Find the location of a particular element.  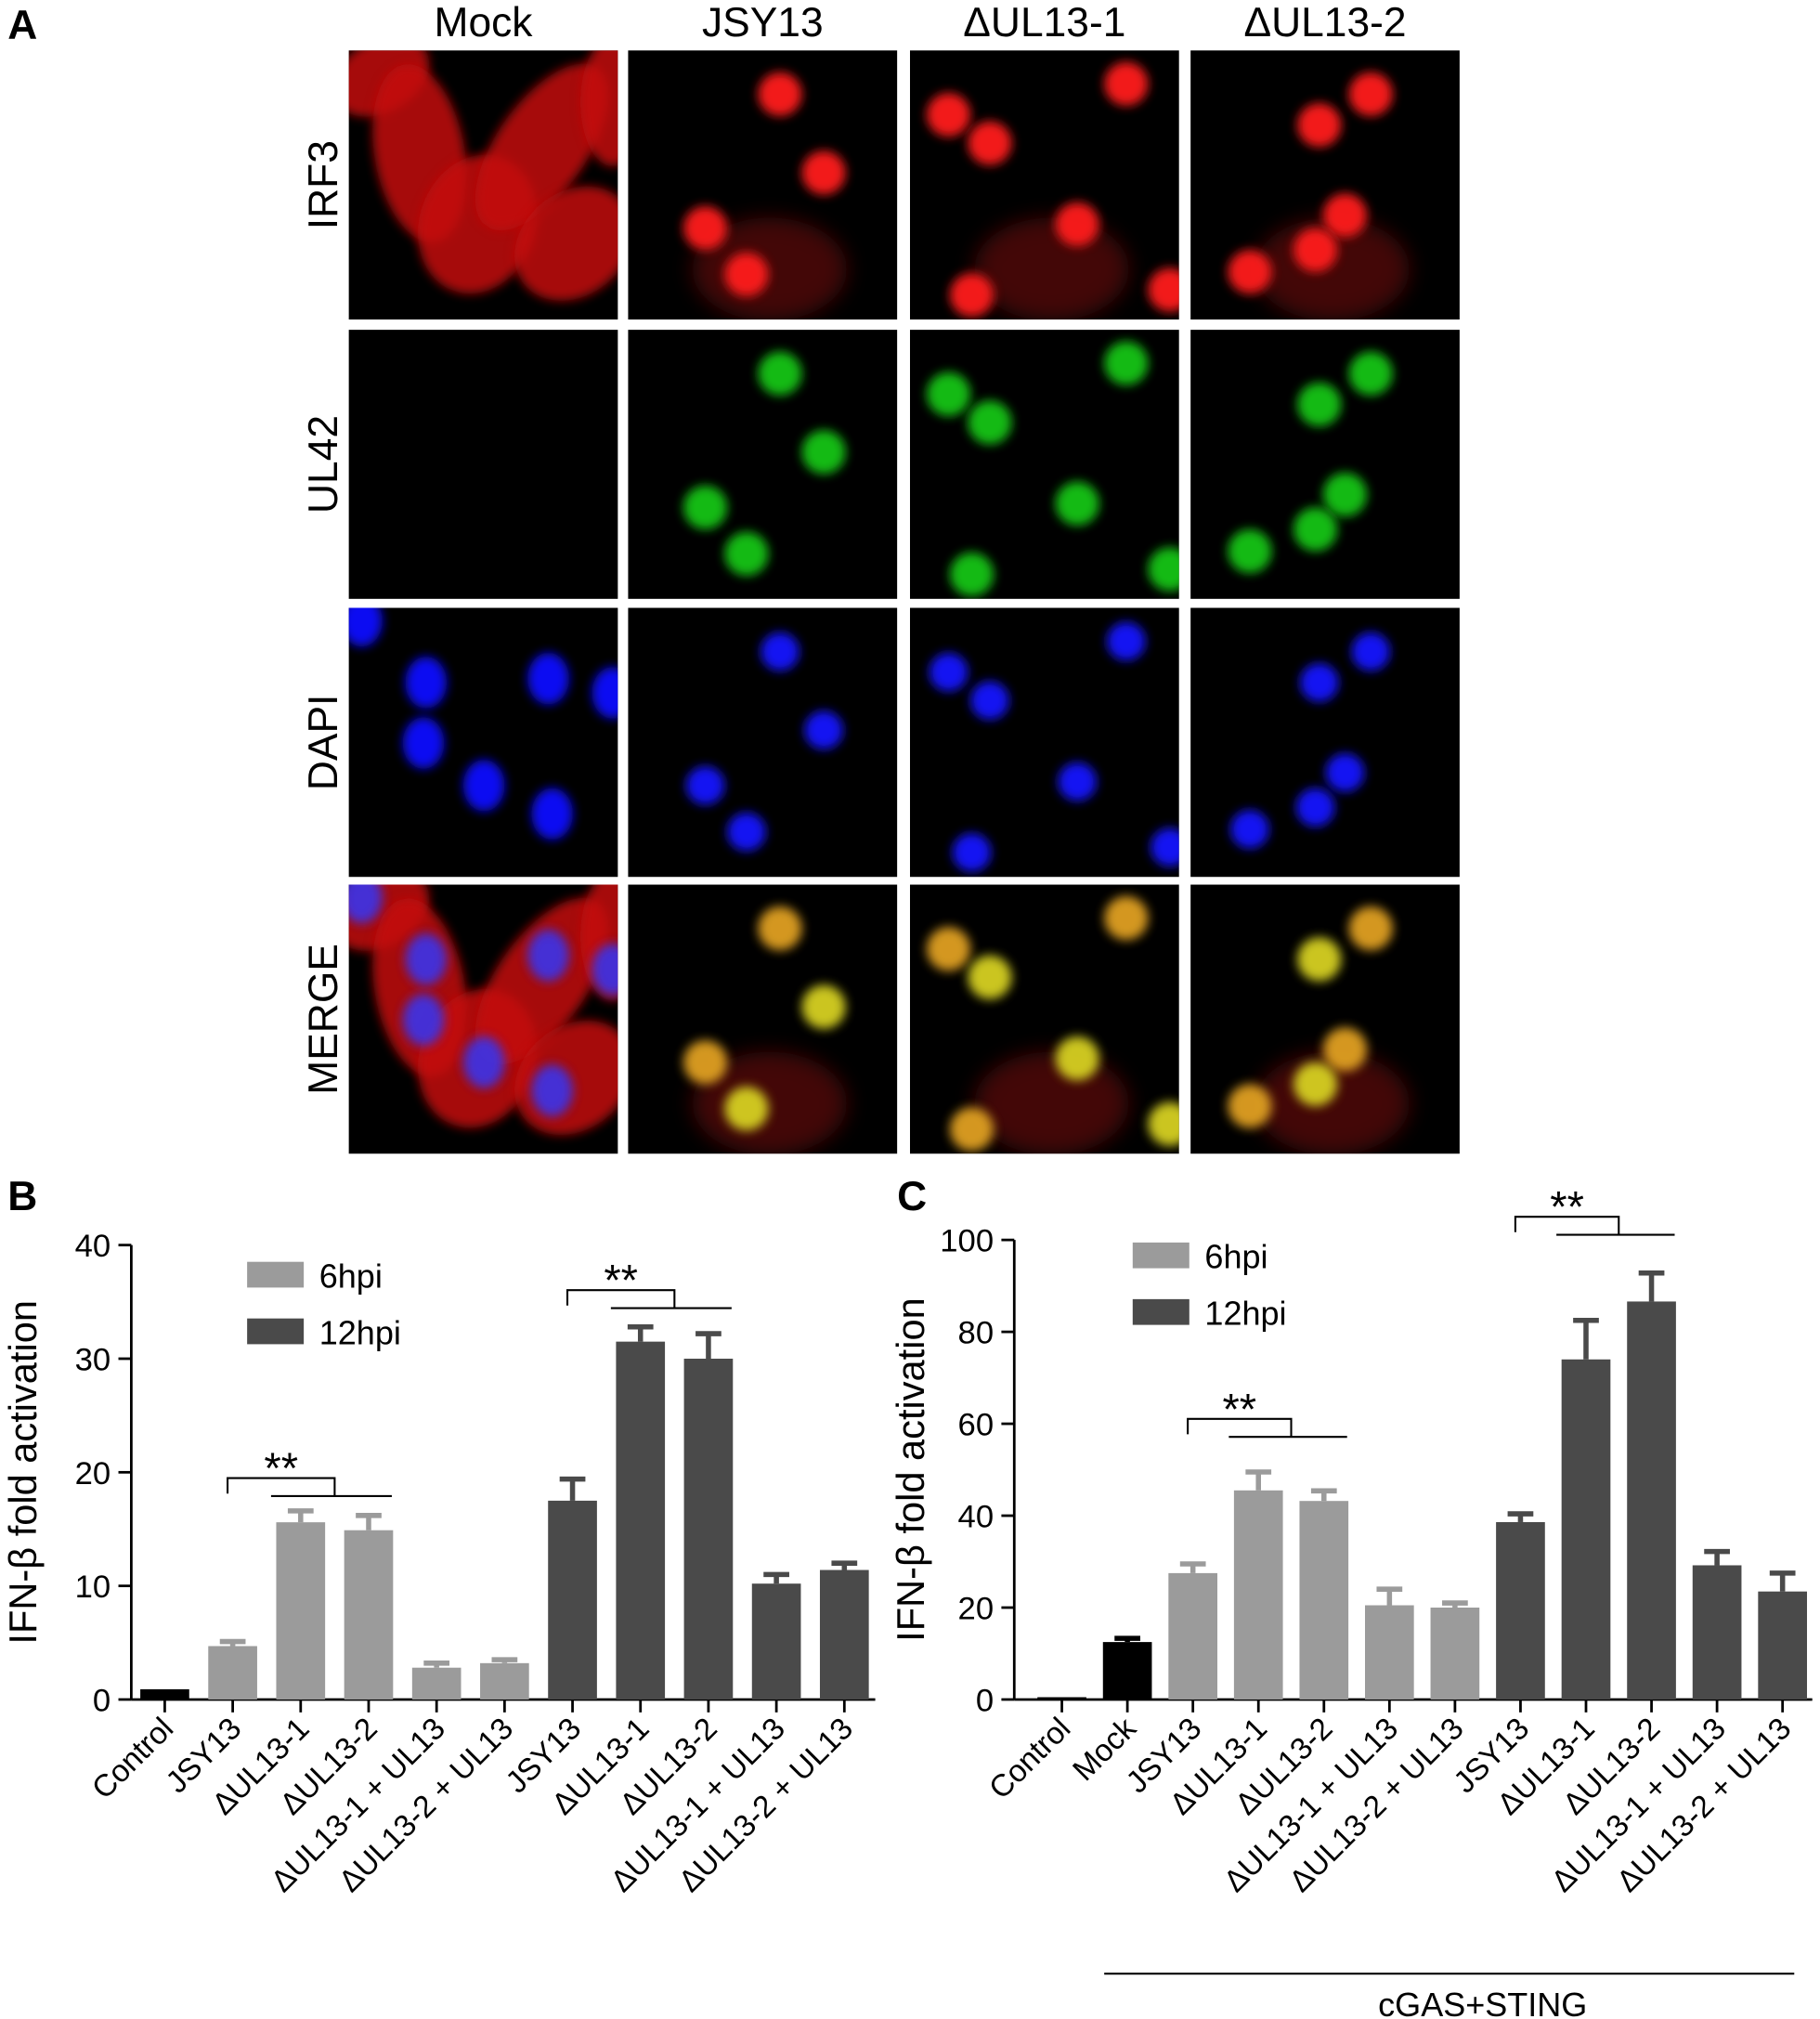

column-label: Mock is located at coordinates (484, 23).